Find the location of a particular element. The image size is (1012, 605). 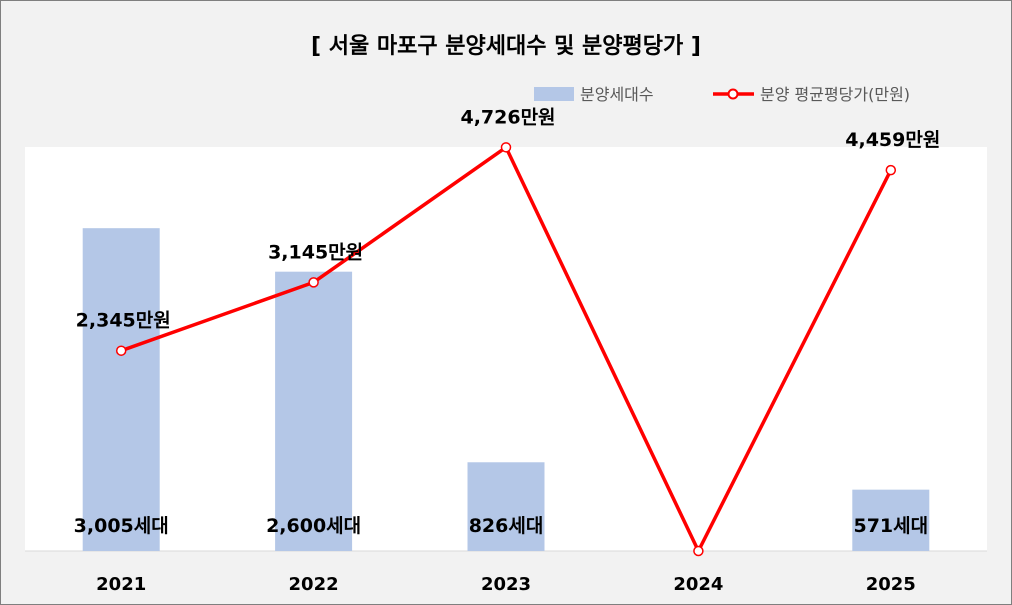

legend-bar-swatch is located at coordinates (554, 94).